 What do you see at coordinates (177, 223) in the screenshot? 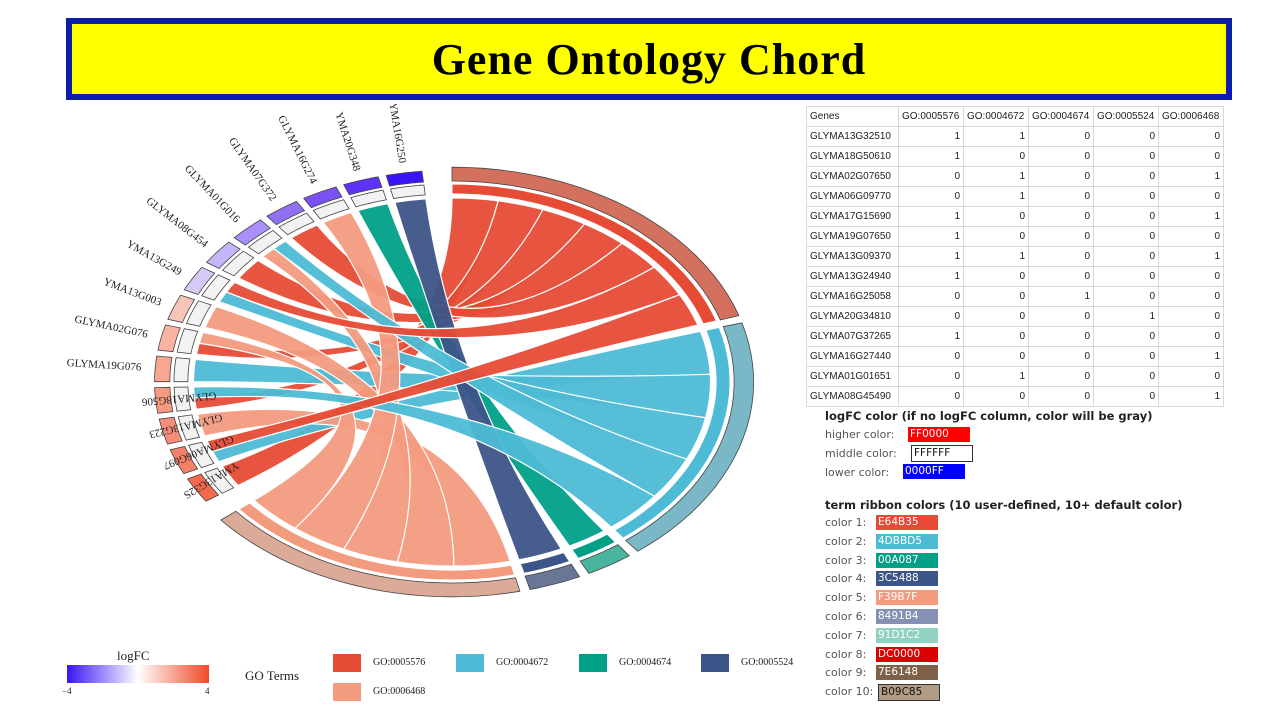
I see `gene-label: GLYMA08G454` at bounding box center [177, 223].